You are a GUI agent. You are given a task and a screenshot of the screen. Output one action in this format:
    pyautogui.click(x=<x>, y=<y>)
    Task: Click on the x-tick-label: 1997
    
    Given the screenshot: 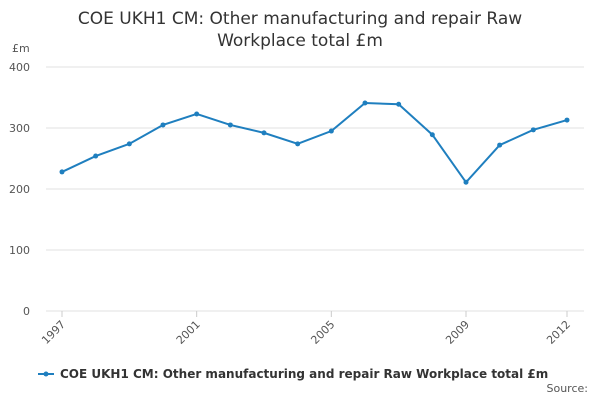 What is the action you would take?
    pyautogui.click(x=53, y=332)
    